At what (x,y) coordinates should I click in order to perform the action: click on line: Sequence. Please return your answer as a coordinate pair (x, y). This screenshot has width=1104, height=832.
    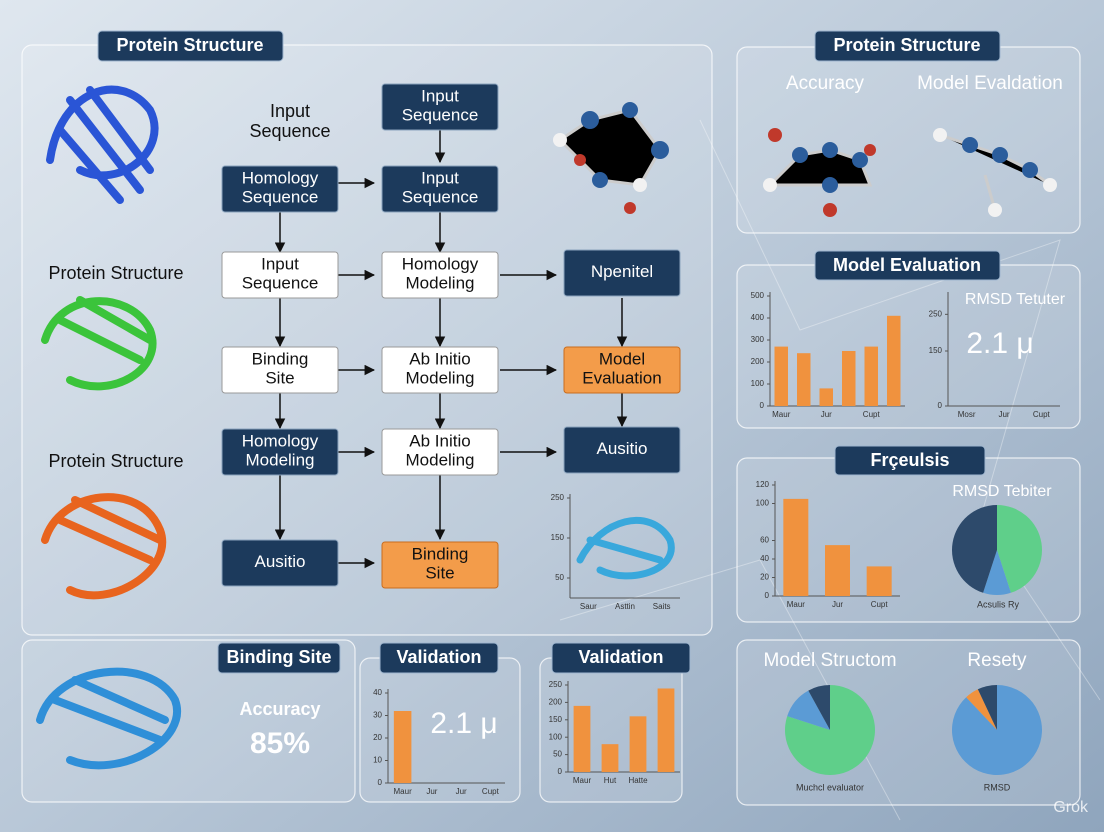
    Looking at the image, I should click on (289, 131).